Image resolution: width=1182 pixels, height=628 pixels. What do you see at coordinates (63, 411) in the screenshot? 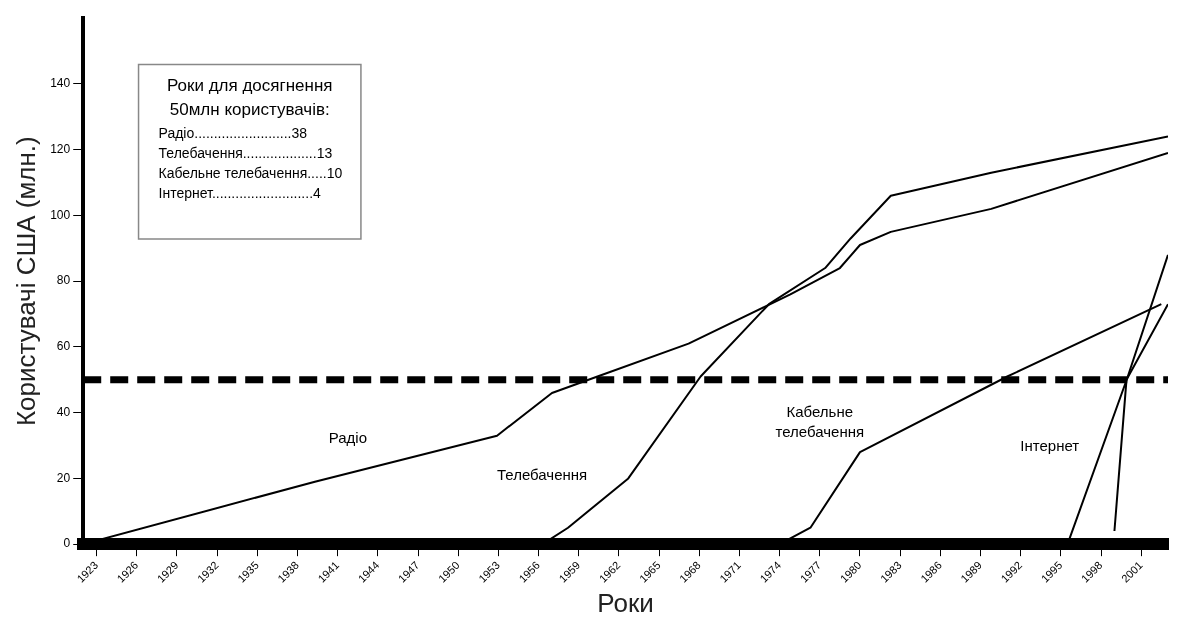
I see `y-tick-label: 40` at bounding box center [63, 411].